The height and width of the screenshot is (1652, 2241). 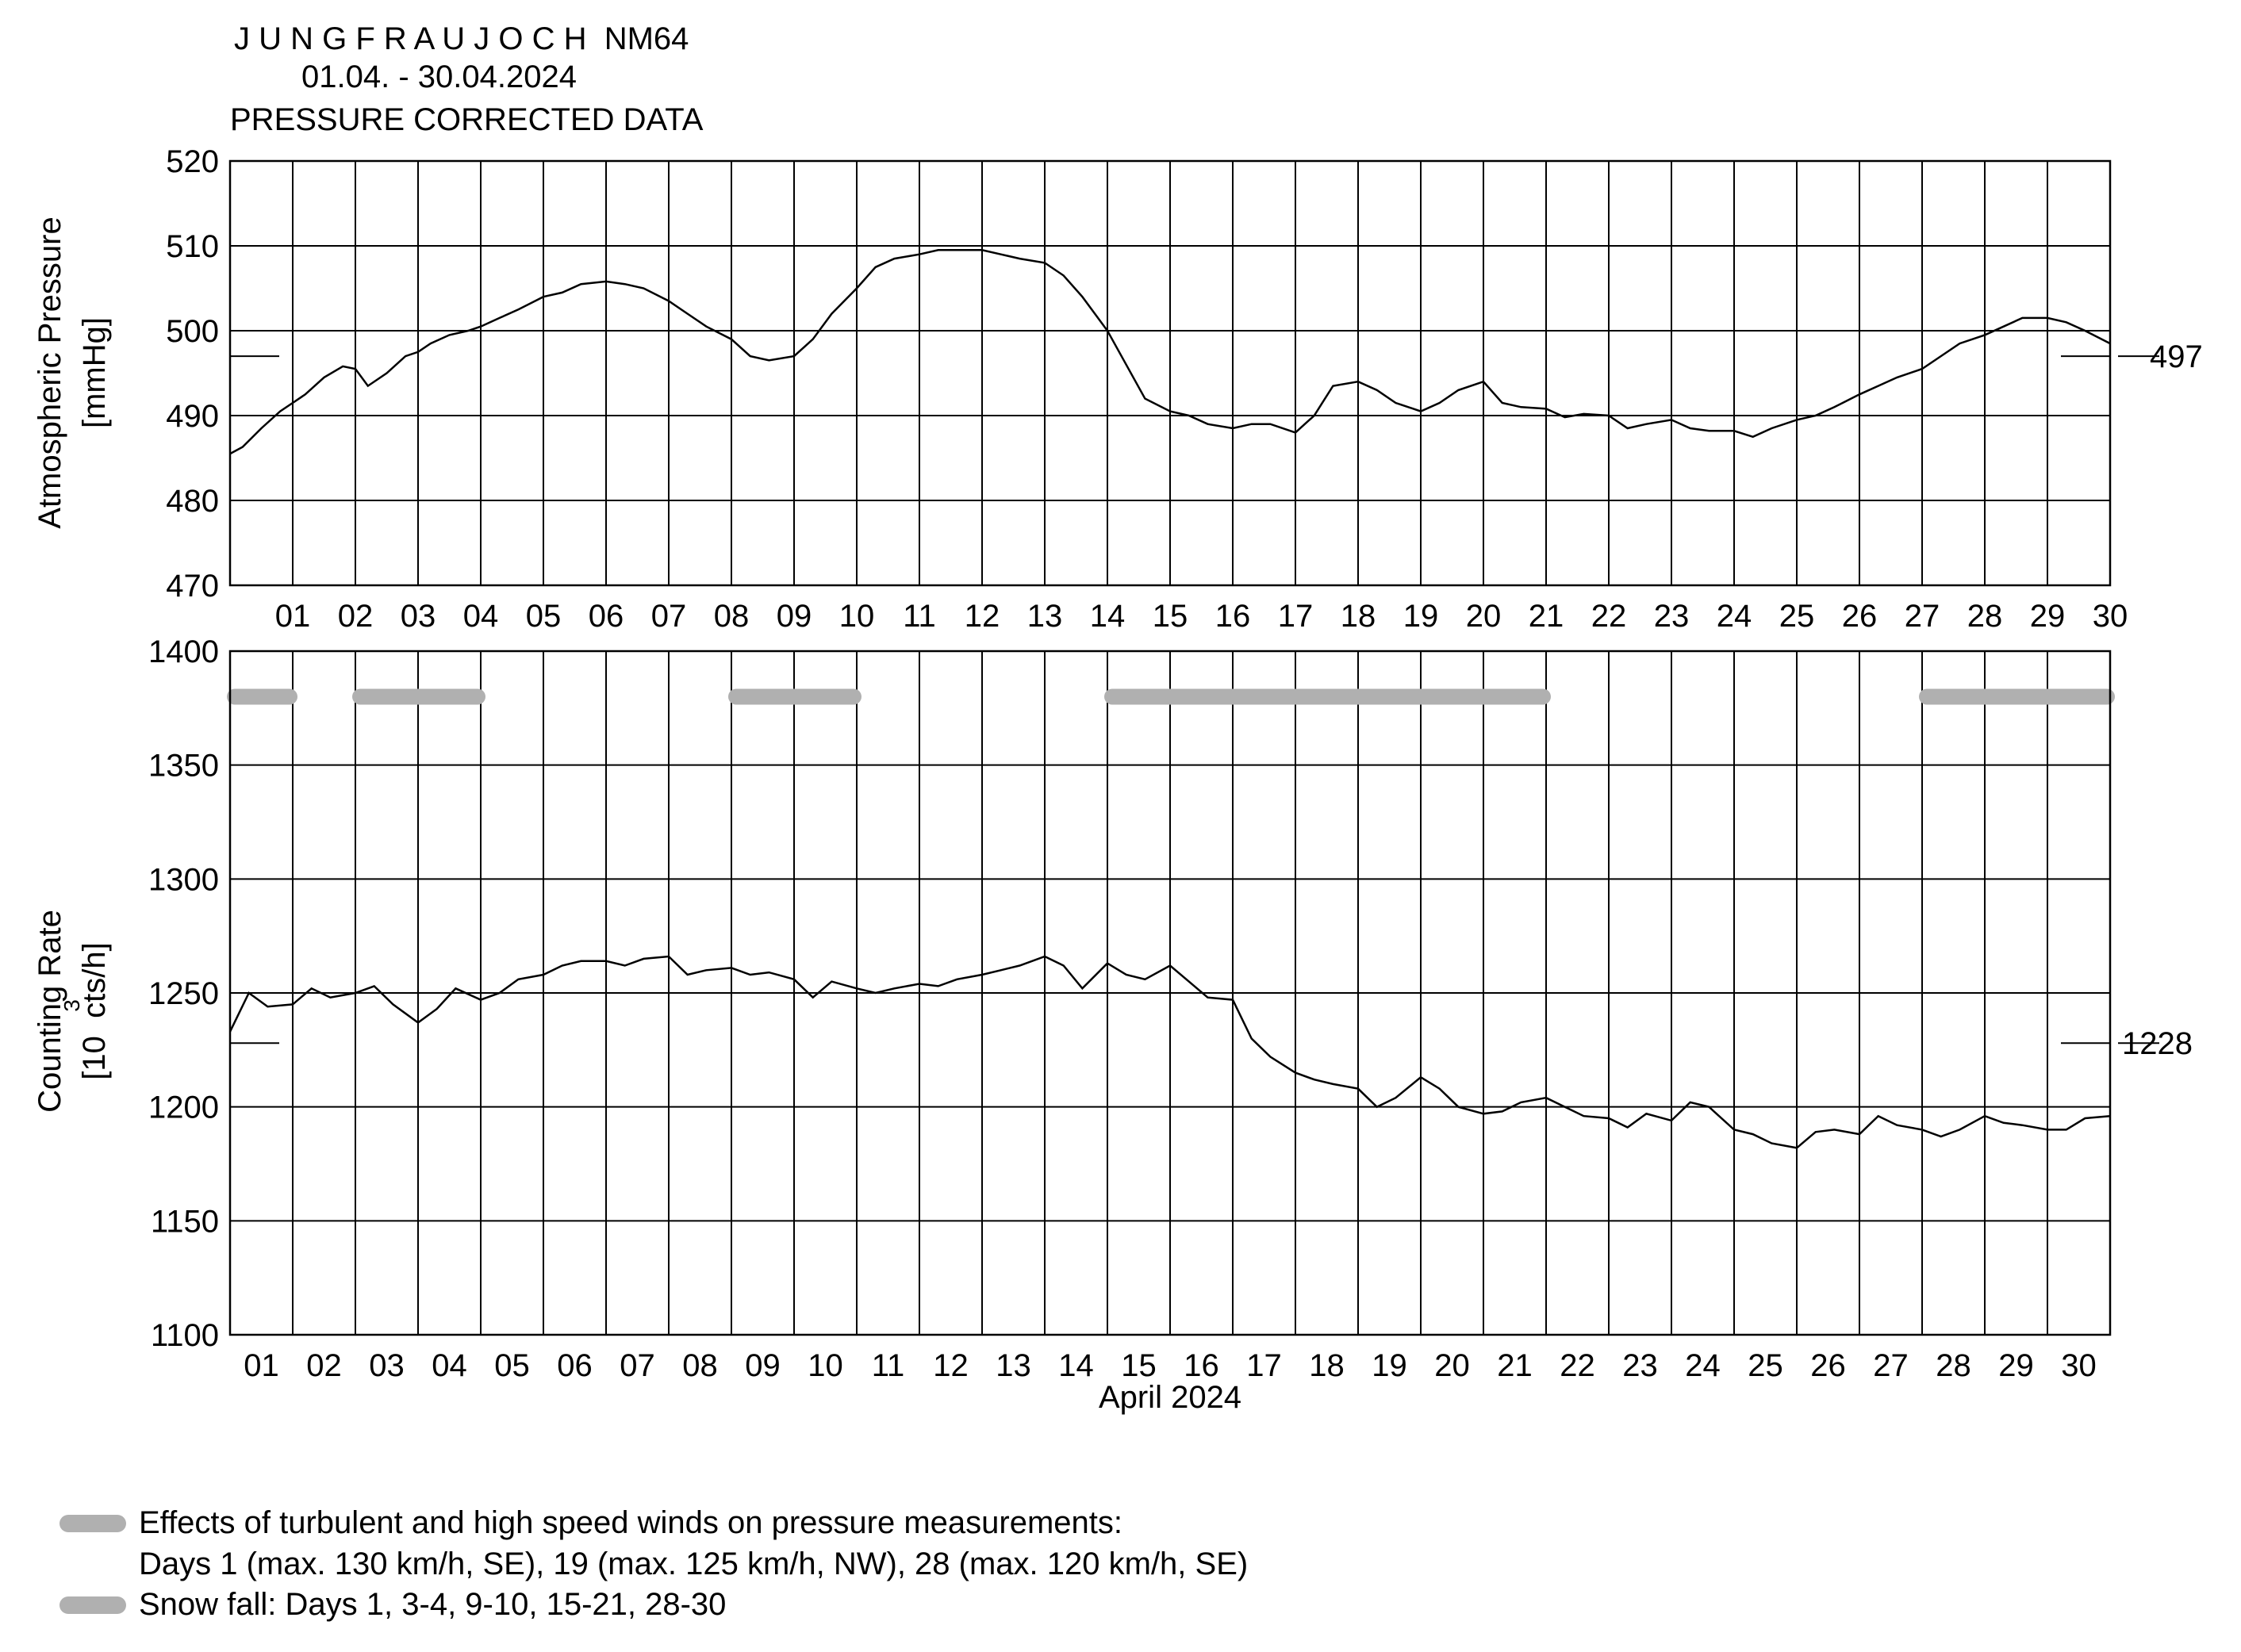 I want to click on counting-y-tick-labels: 1100 1150 1200 1250 1300 1350 1400, so click(x=184, y=993).